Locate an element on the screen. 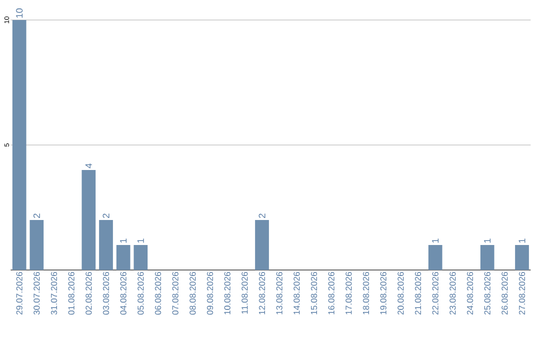  x-tick-label: 13.08.2026 is located at coordinates (279, 293).